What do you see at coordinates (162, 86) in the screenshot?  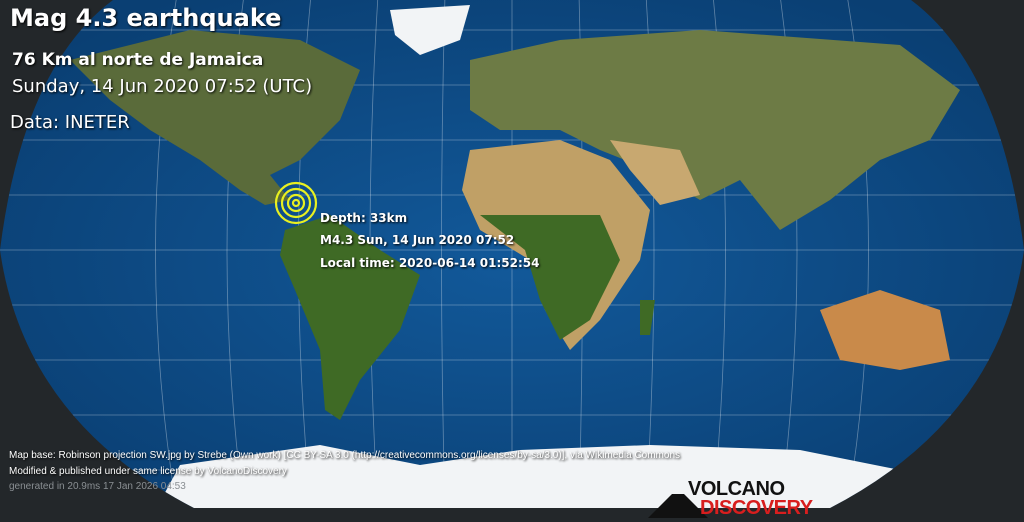 I see `datetime-label: Sunday, 14 Jun 2020 07:52 (UTC)` at bounding box center [162, 86].